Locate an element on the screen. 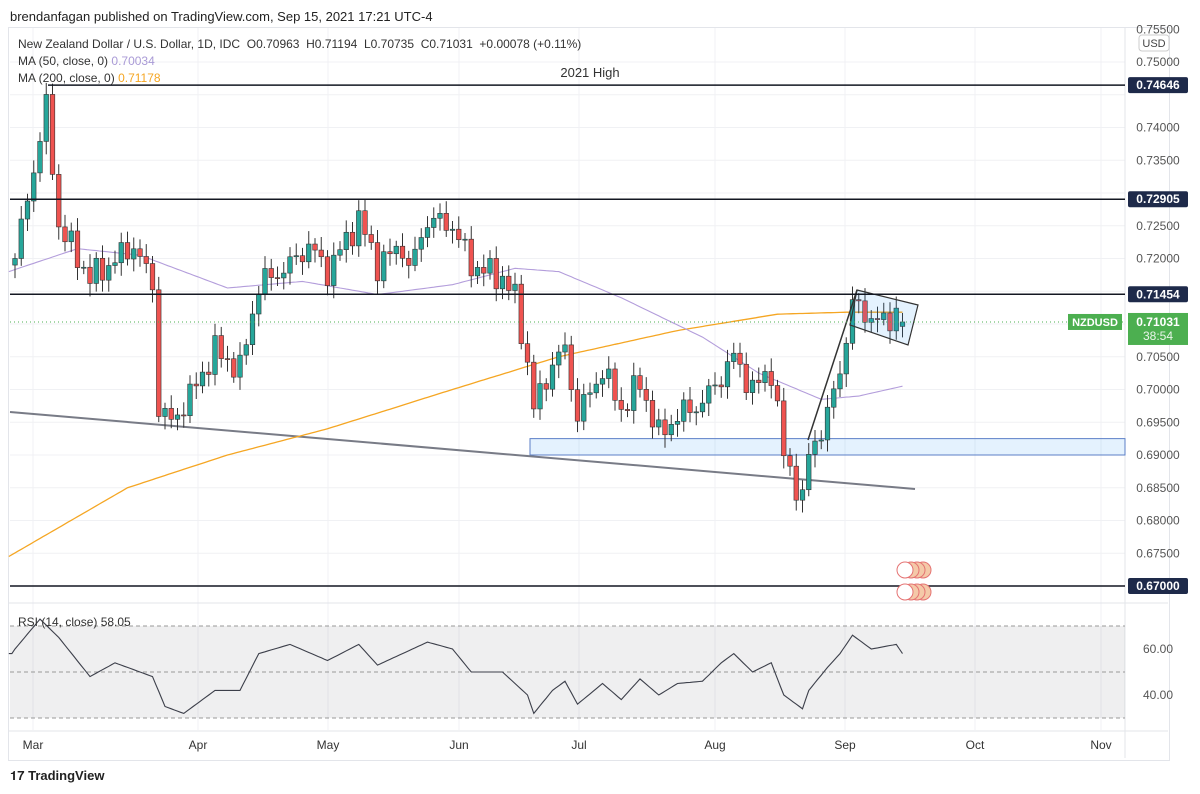  y-tick-label: 0.69500 is located at coordinates (1158, 422).